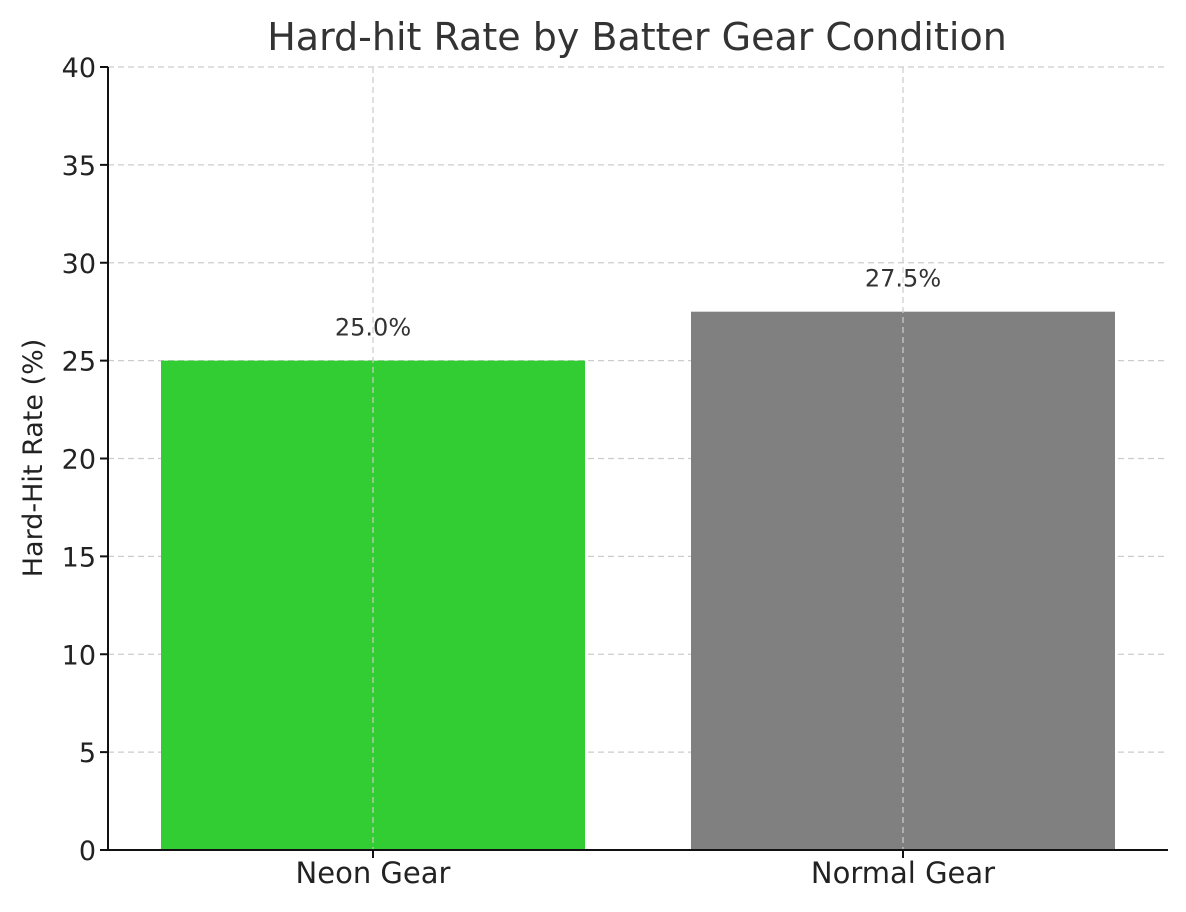 This screenshot has width=1186, height=912. I want to click on bar-data-label: 27.5%, so click(903, 279).